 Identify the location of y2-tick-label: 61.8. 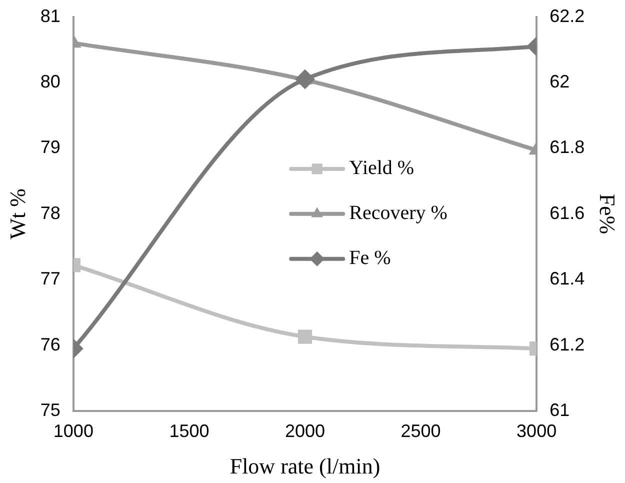
(567, 147).